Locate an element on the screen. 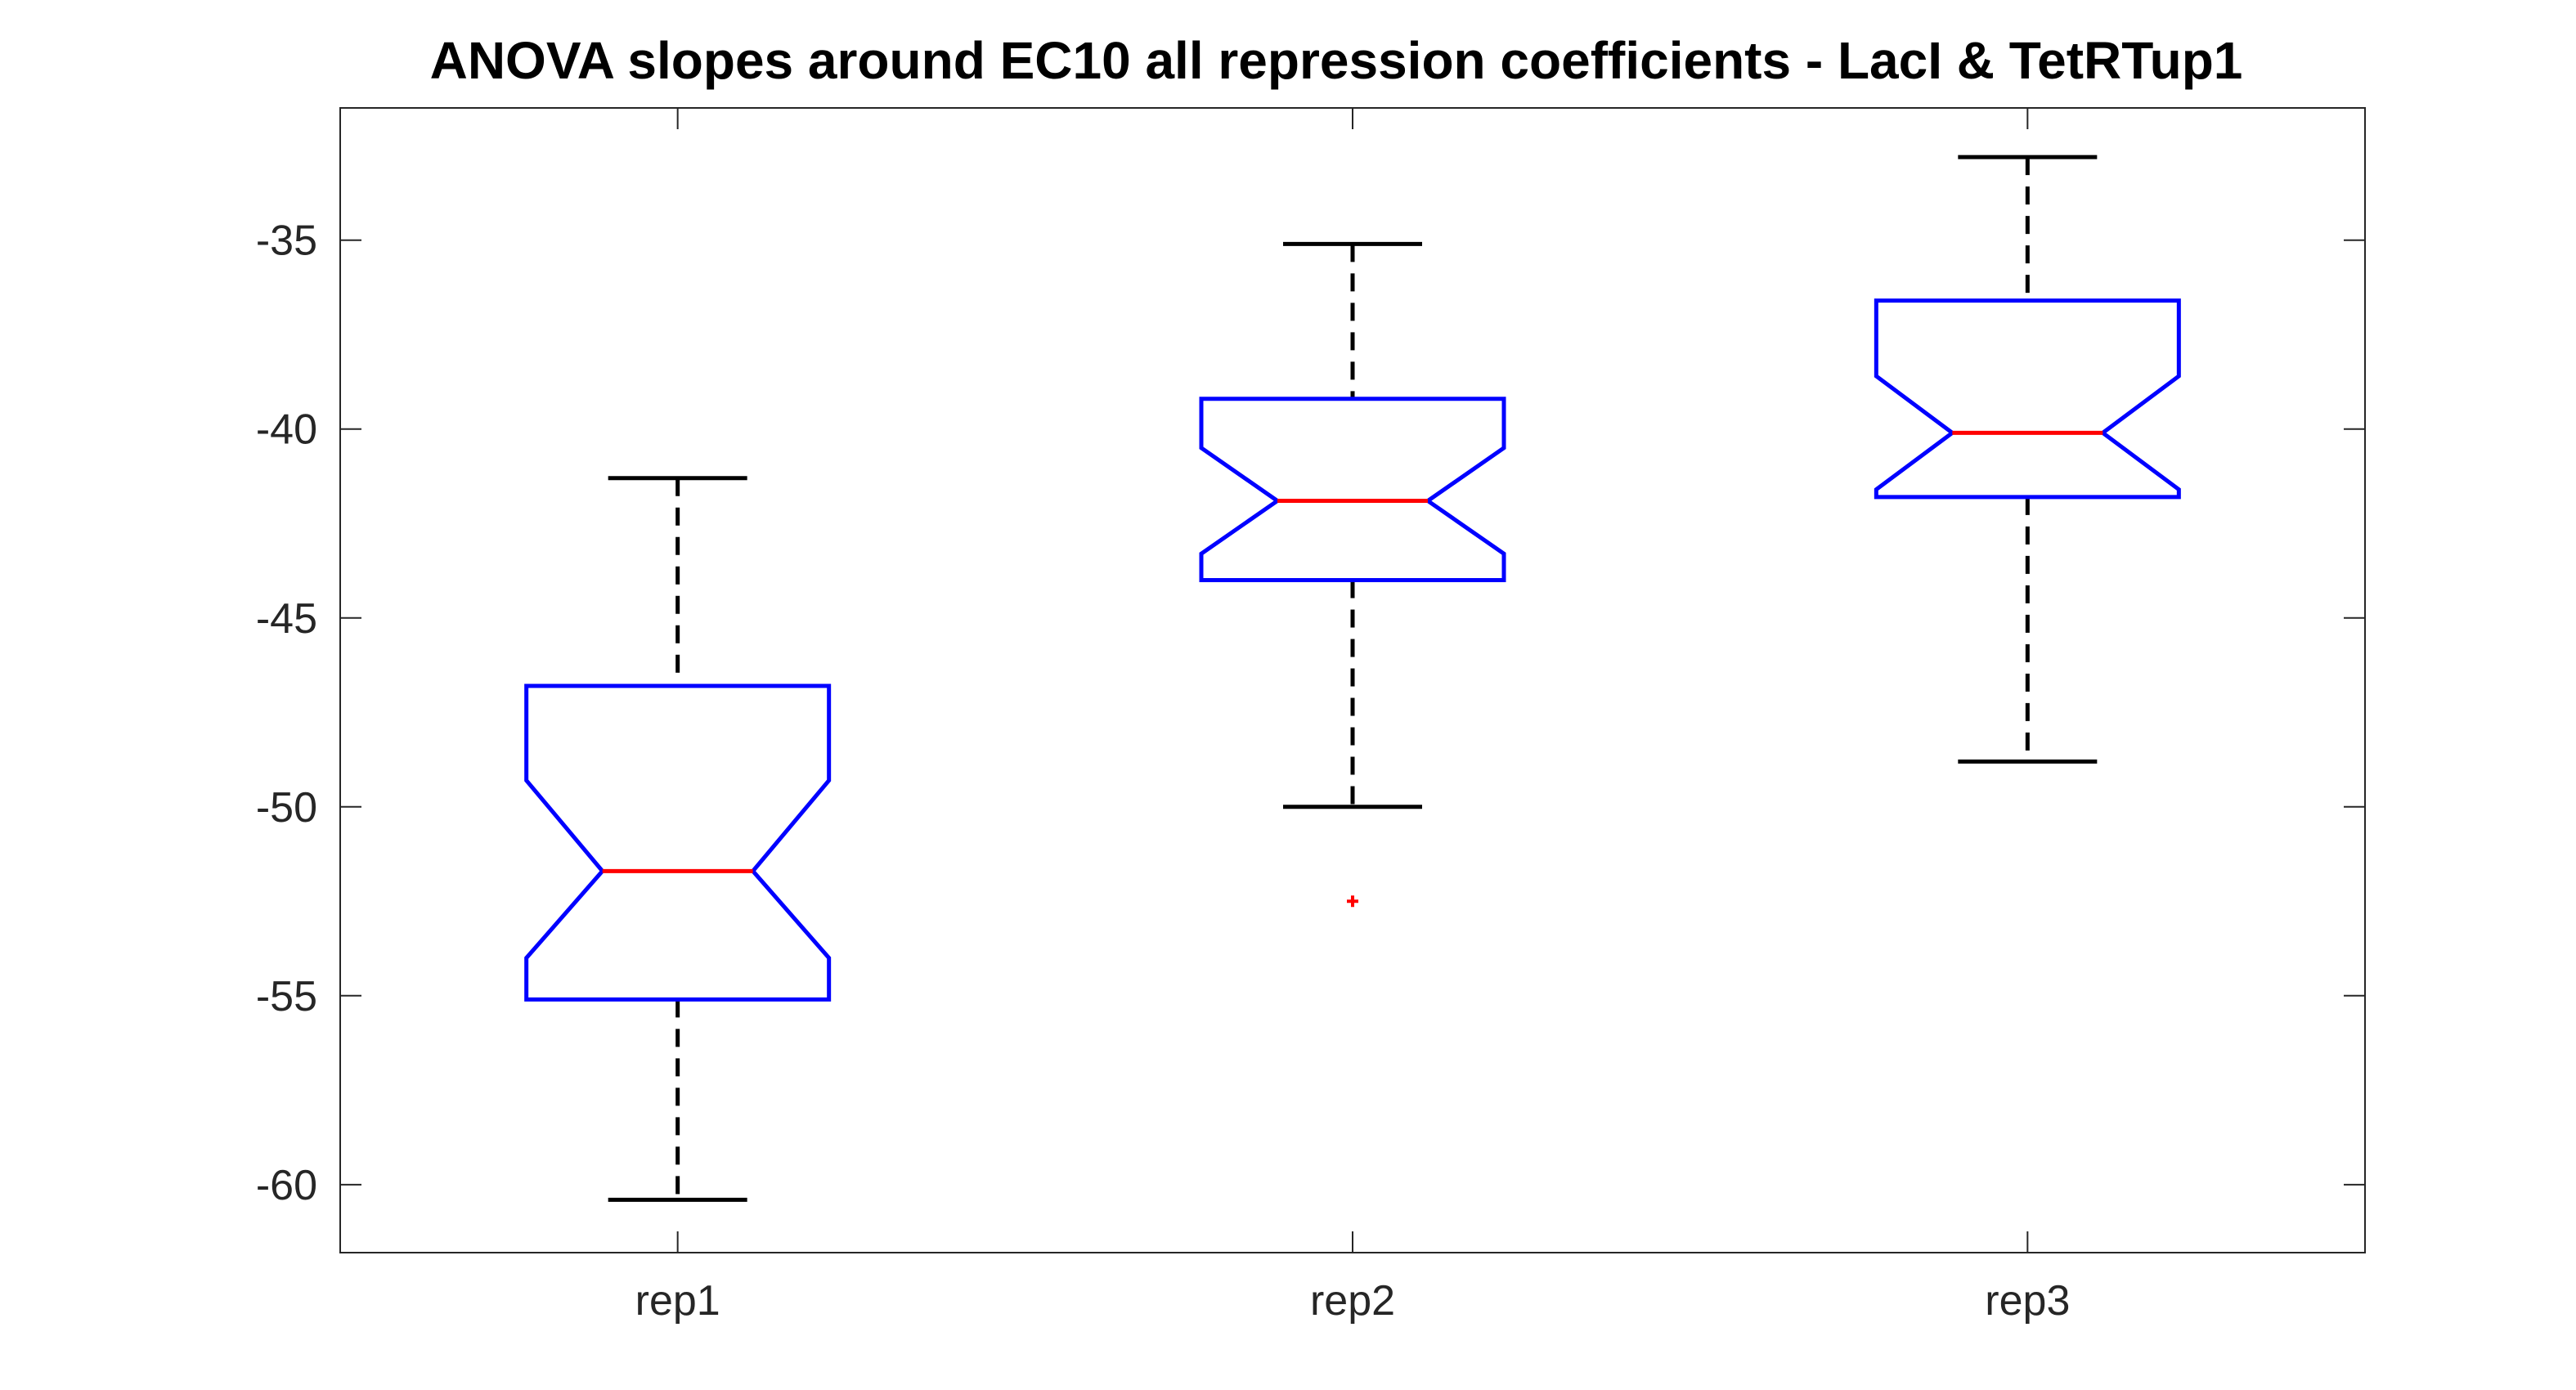 This screenshot has height=1390, width=2576. y-tick-label: -60 is located at coordinates (287, 1185).